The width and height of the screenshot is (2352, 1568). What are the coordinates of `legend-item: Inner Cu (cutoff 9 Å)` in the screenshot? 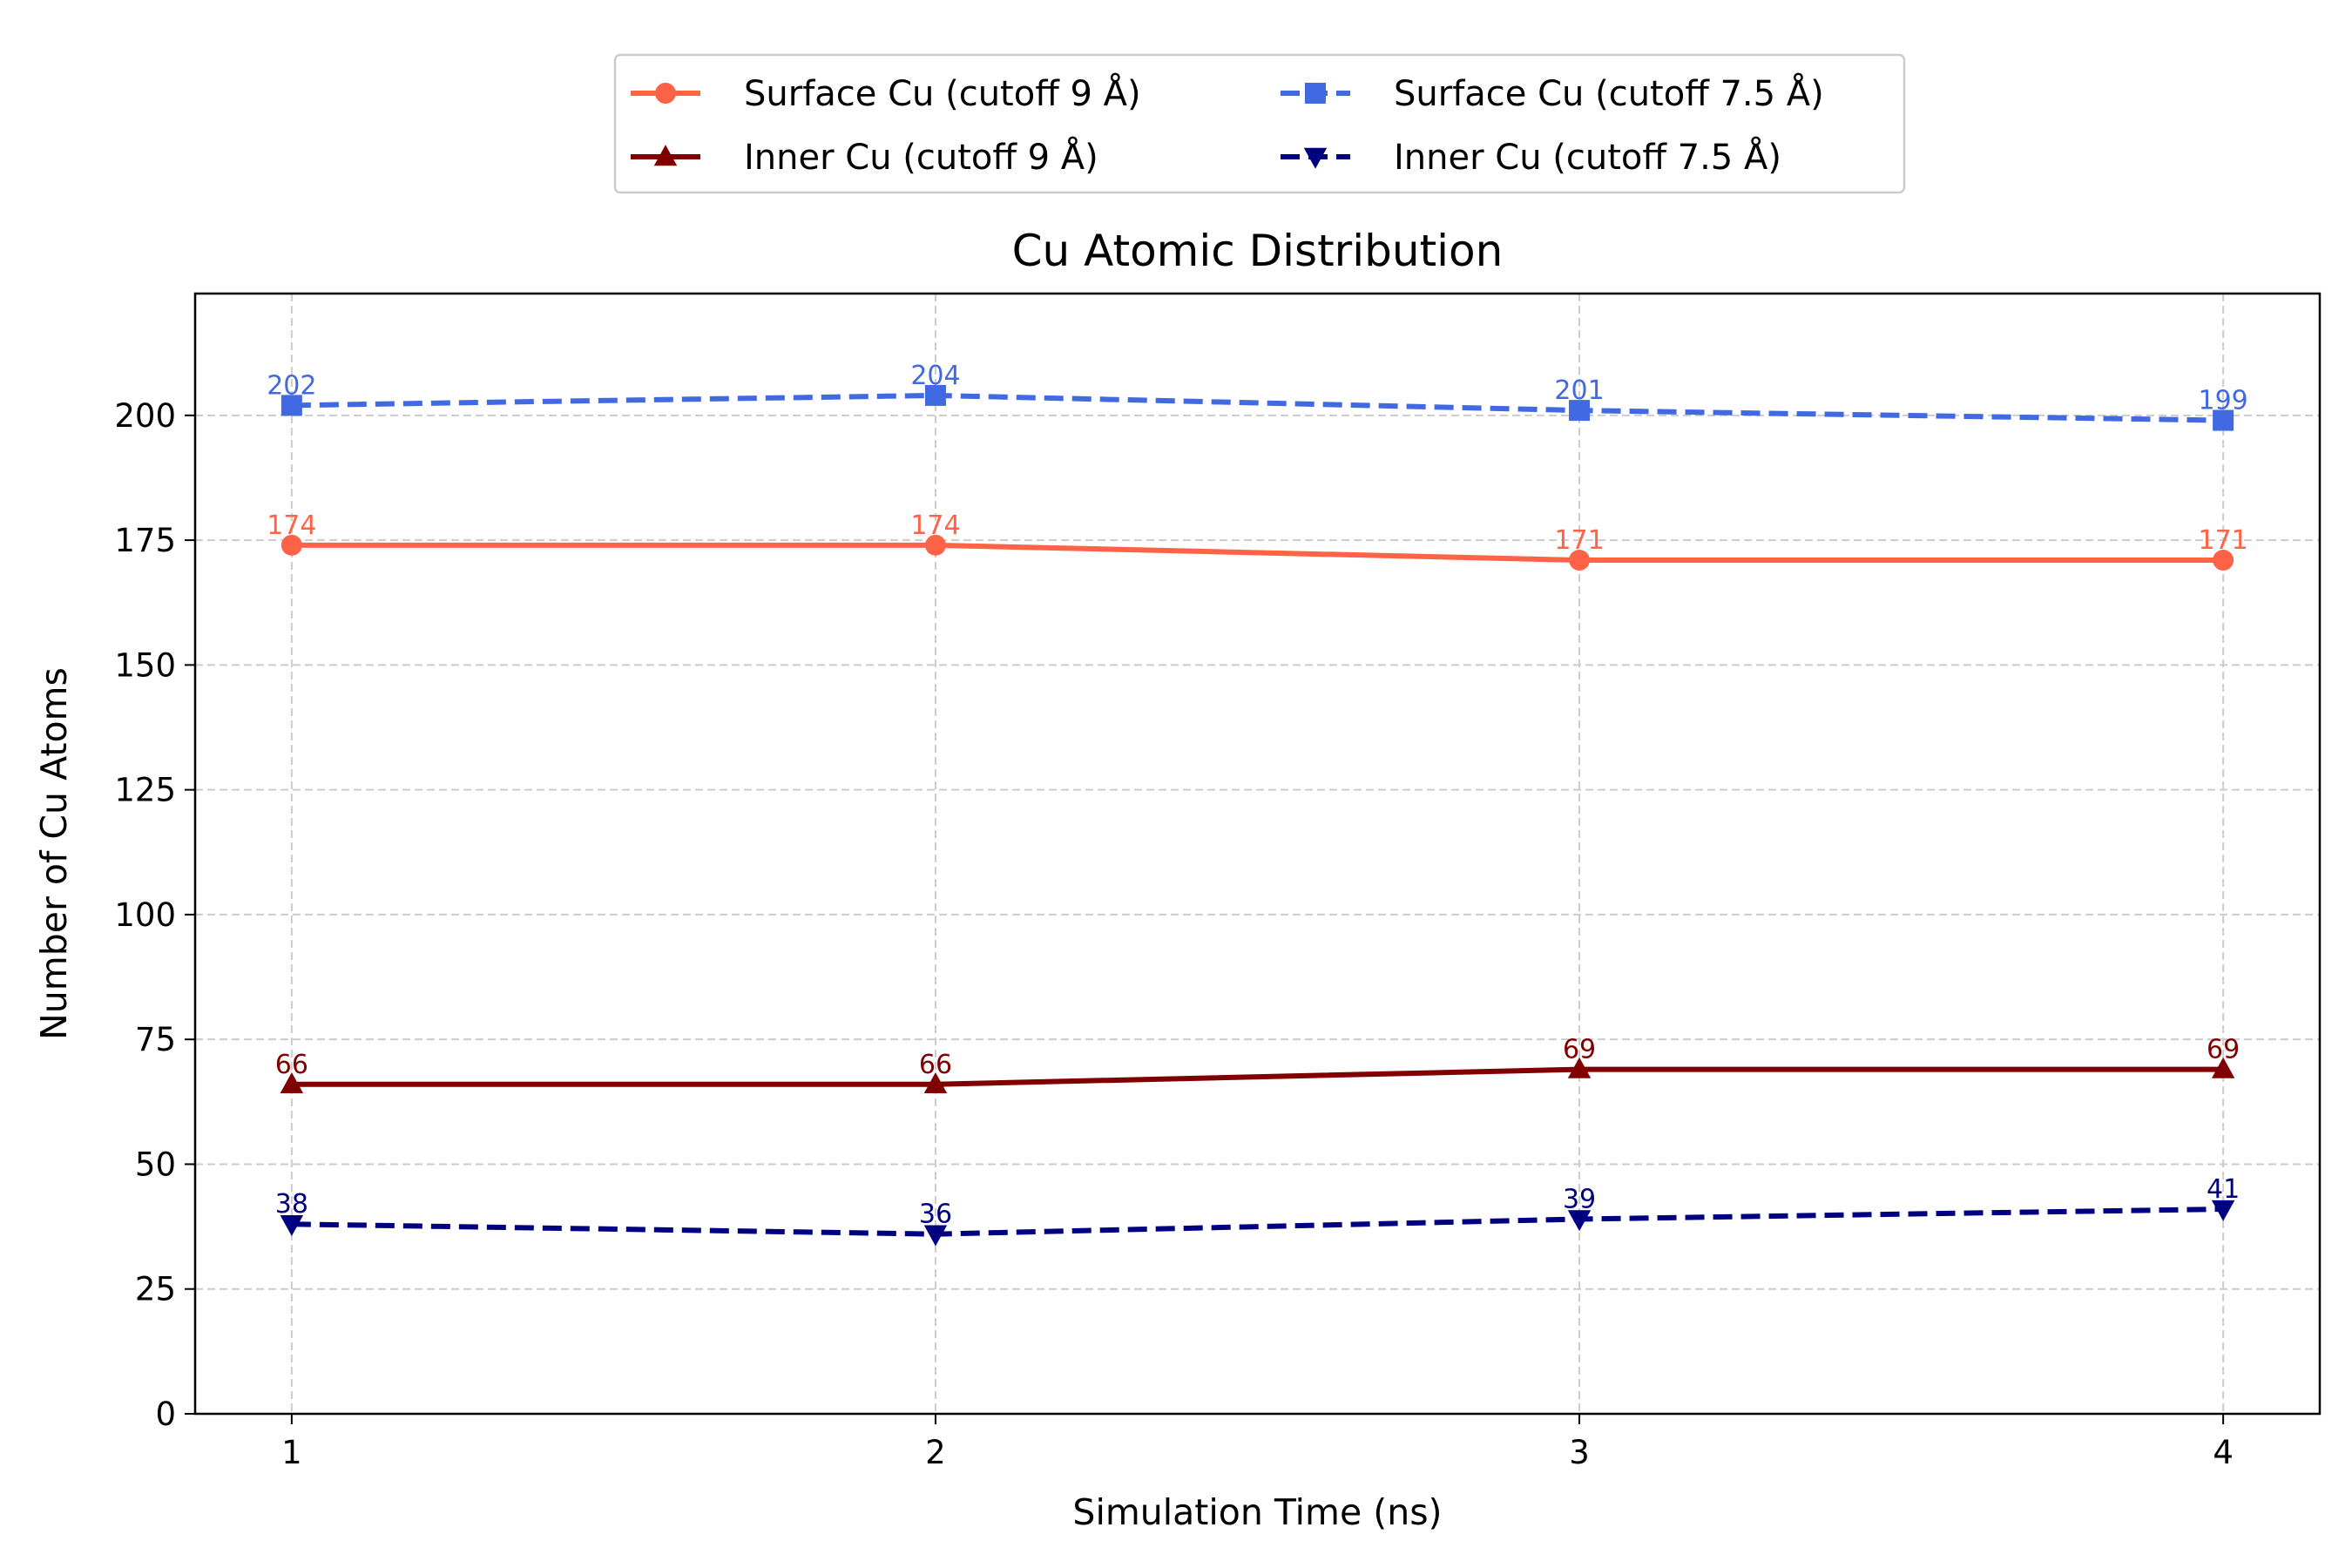 It's located at (864, 157).